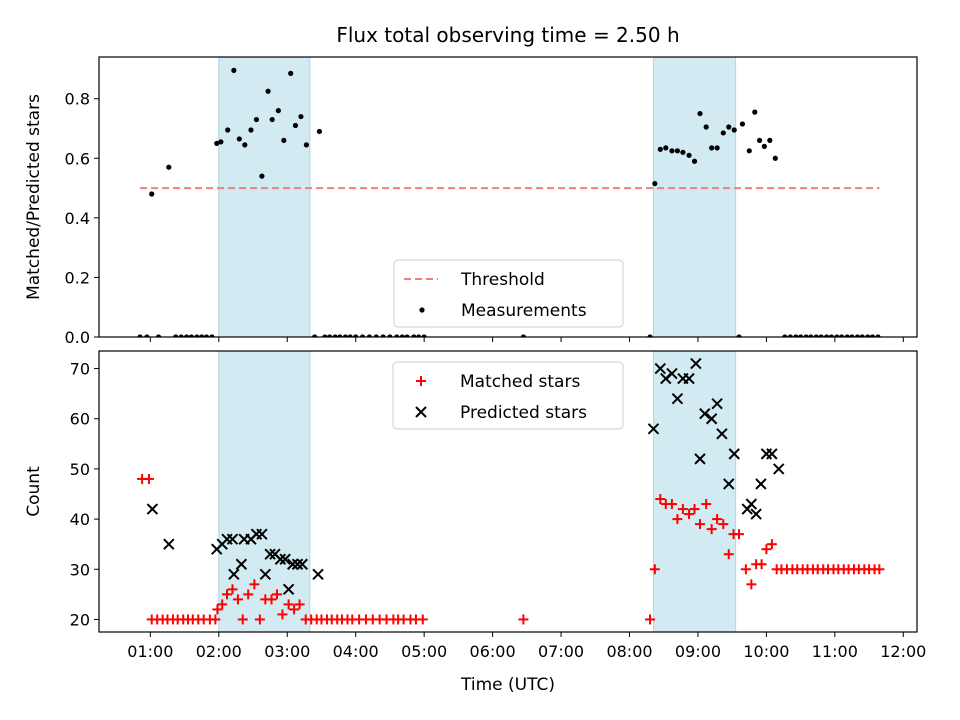 This screenshot has height=720, width=960. I want to click on x-tick-label: 11:00, so click(835, 651).